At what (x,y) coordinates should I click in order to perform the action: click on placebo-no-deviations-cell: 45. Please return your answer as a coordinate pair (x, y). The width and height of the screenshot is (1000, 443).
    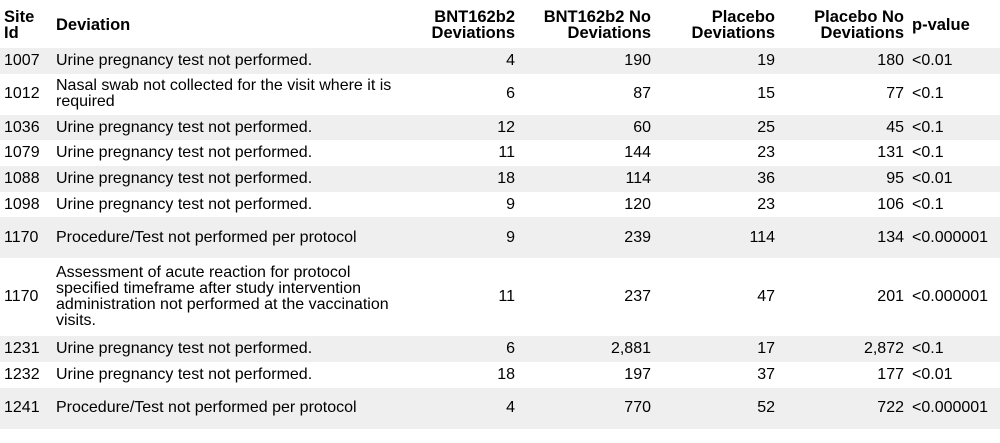
    Looking at the image, I should click on (843, 127).